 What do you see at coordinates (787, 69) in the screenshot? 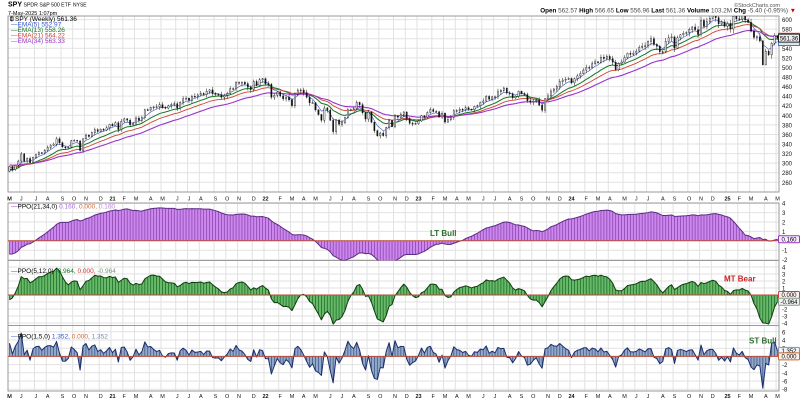
I see `svg-text: 500` at bounding box center [787, 69].